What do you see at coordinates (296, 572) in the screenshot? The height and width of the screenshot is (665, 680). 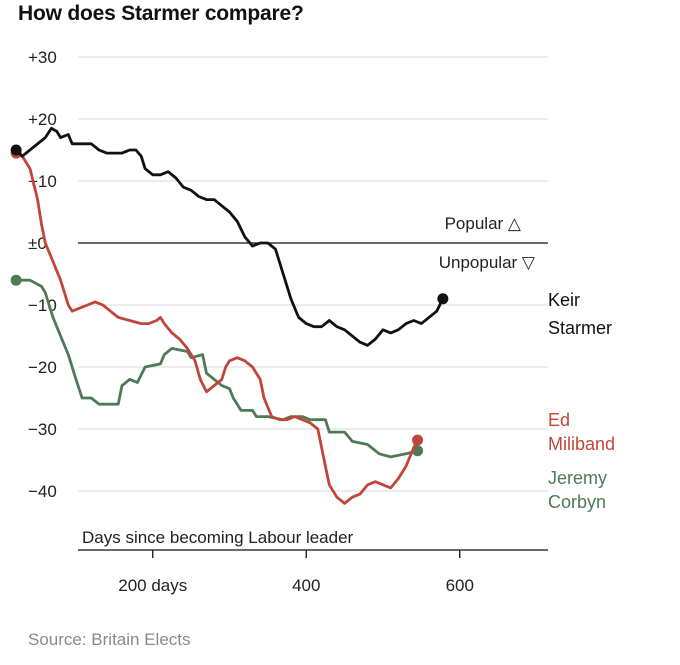 I see `x-axis-ticks: 200 days 400 600` at bounding box center [296, 572].